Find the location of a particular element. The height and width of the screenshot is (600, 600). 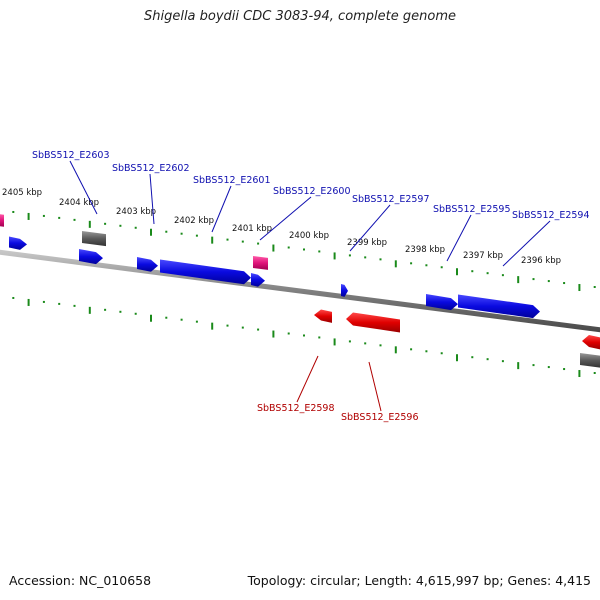

scale-label: 2405 kbp is located at coordinates (22, 193).